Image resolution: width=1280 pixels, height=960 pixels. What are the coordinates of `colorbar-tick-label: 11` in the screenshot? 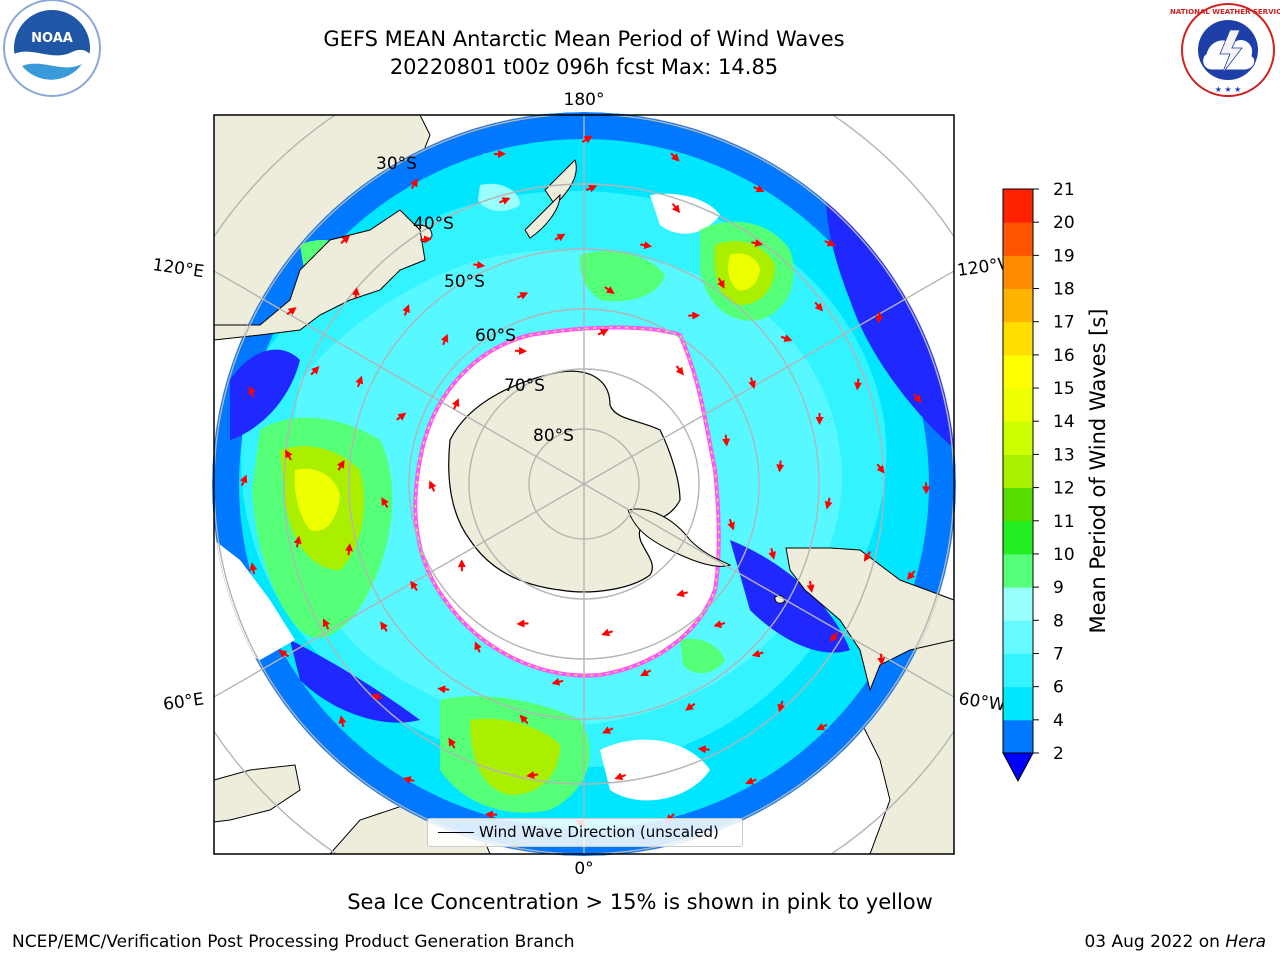 It's located at (1064, 522).